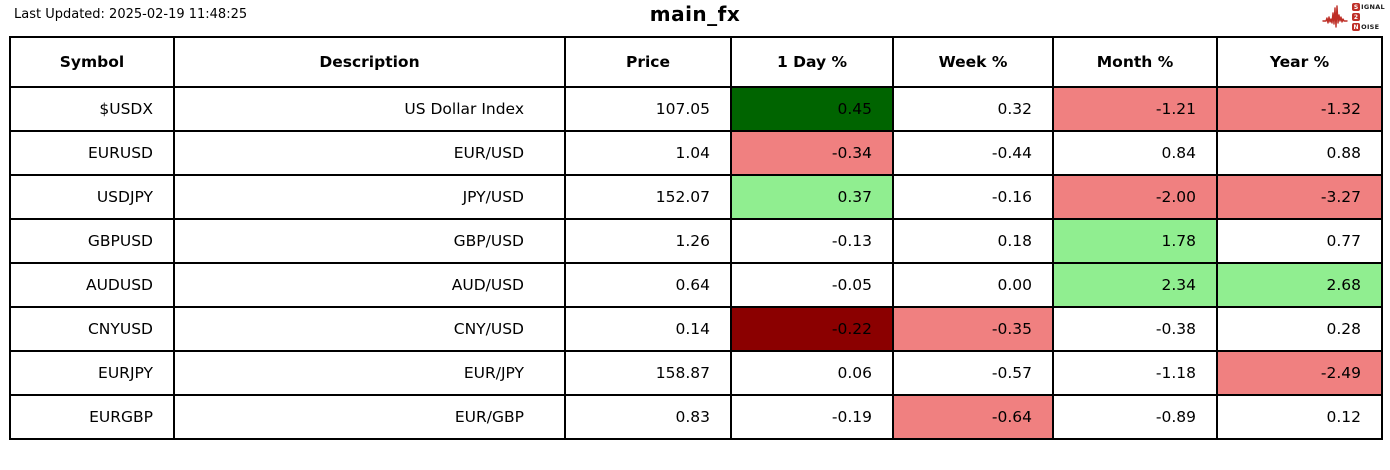 This screenshot has height=470, width=1390. What do you see at coordinates (973, 329) in the screenshot?
I see `cell-week: -0.35` at bounding box center [973, 329].